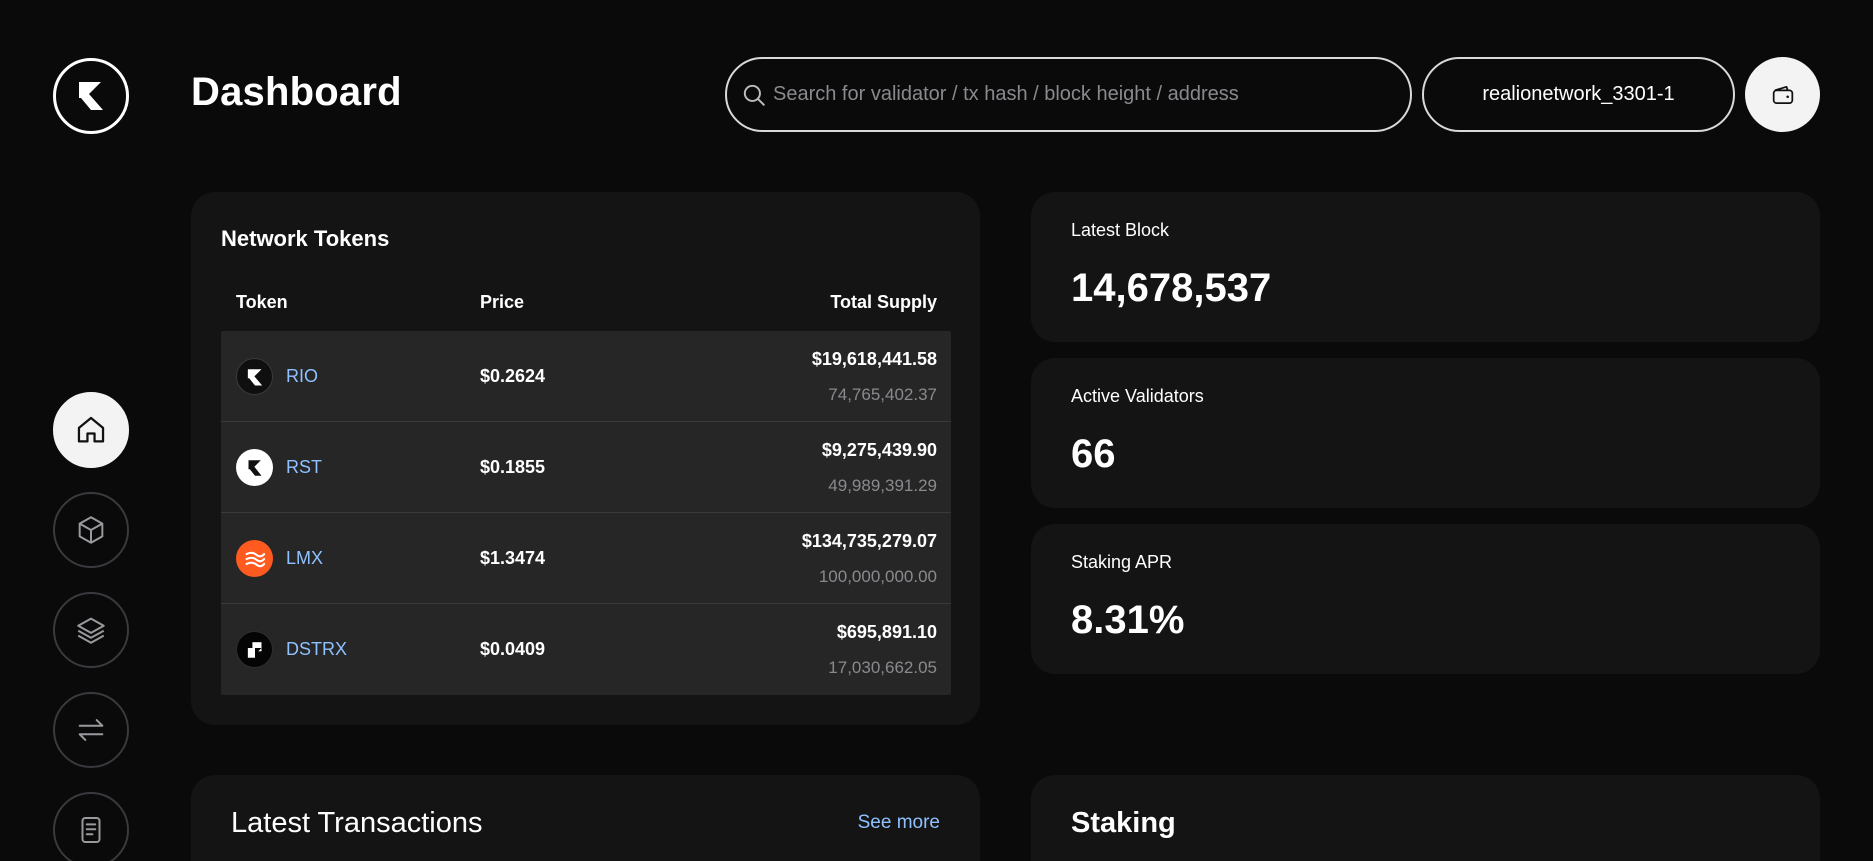  What do you see at coordinates (585, 818) in the screenshot?
I see `latest-transactions-card: Latest Transactions See more` at bounding box center [585, 818].